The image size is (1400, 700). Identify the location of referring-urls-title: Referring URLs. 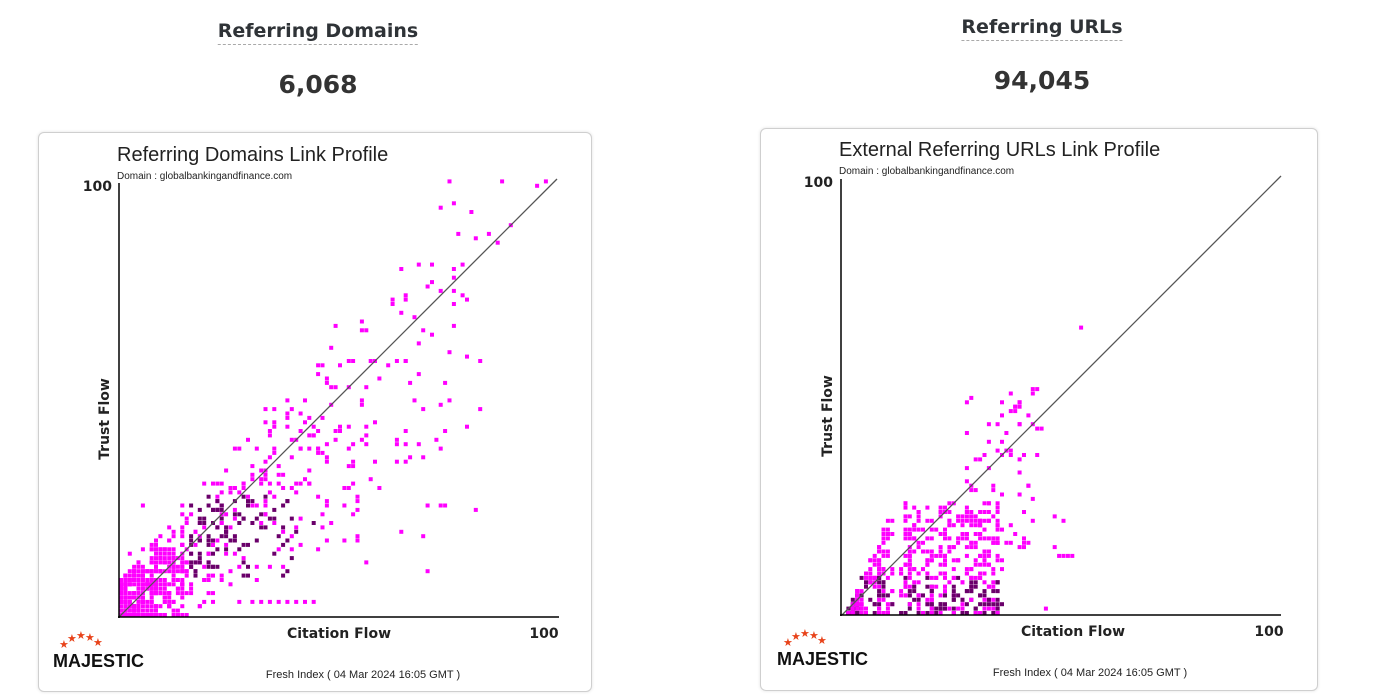
(1042, 28).